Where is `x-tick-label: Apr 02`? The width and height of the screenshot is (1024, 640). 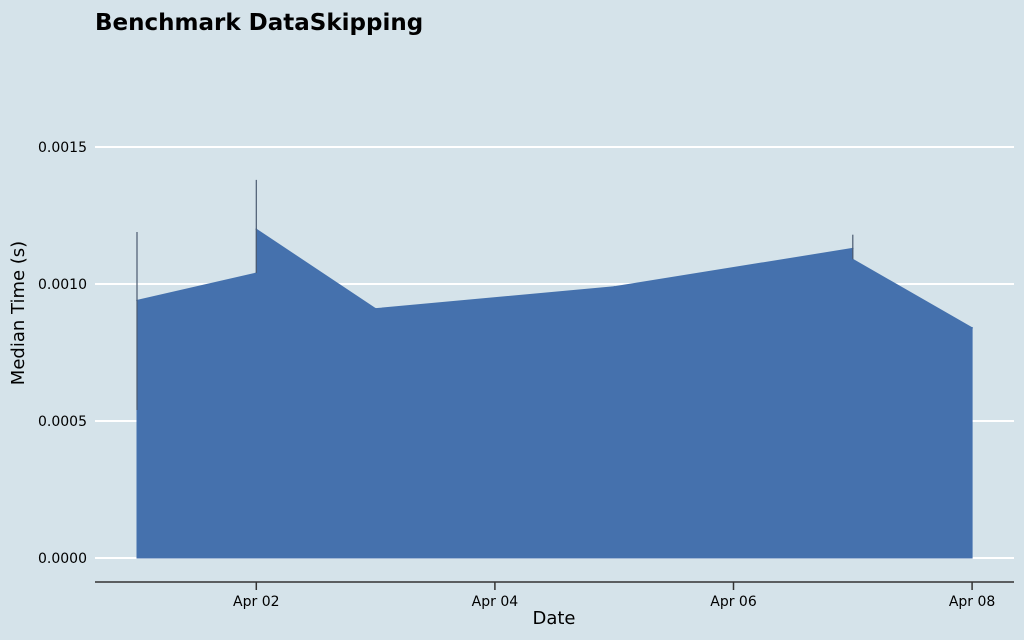
x-tick-label: Apr 02 is located at coordinates (256, 602).